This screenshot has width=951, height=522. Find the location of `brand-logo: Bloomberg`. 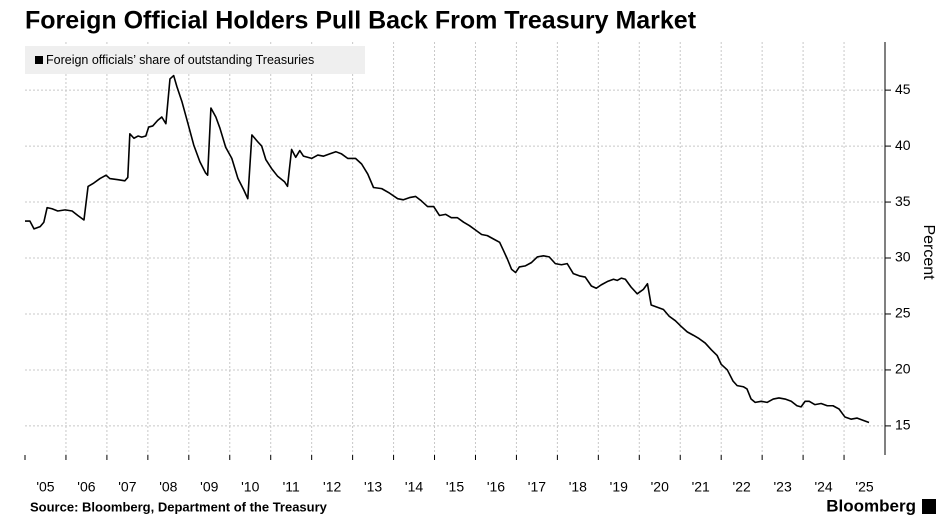

brand-logo: Bloomberg is located at coordinates (871, 505).